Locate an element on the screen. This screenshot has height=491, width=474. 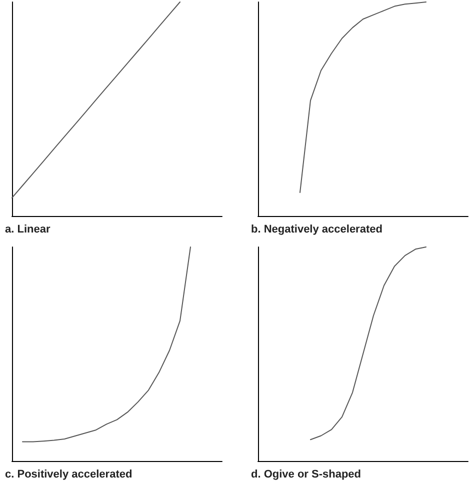
text: a. Linear is located at coordinates (28, 230).